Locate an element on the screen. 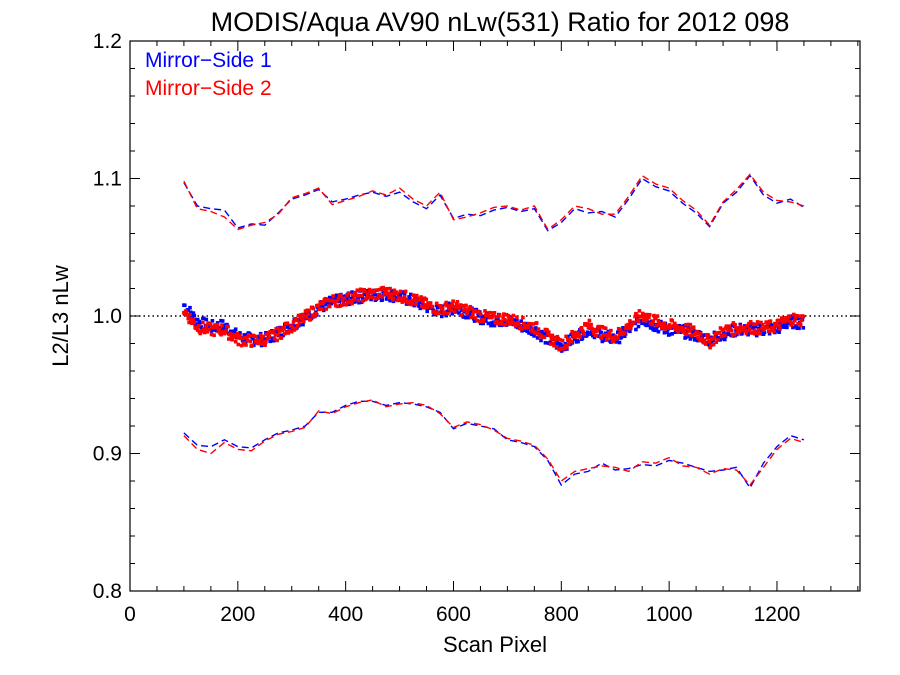 This screenshot has height=675, width=900. series-2-upper-line is located at coordinates (494, 202).